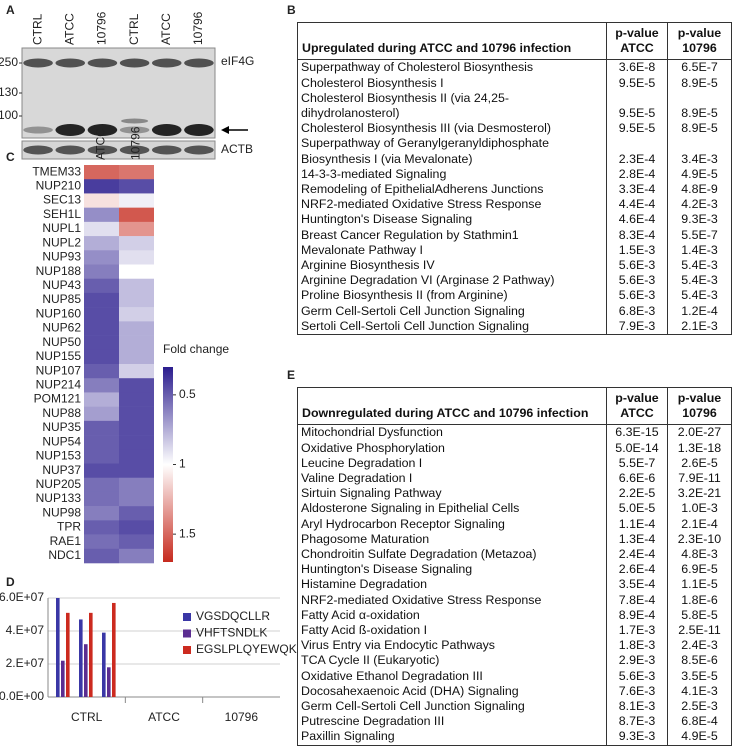  What do you see at coordinates (168, 464) in the screenshot?
I see `colorbar` at bounding box center [168, 464].